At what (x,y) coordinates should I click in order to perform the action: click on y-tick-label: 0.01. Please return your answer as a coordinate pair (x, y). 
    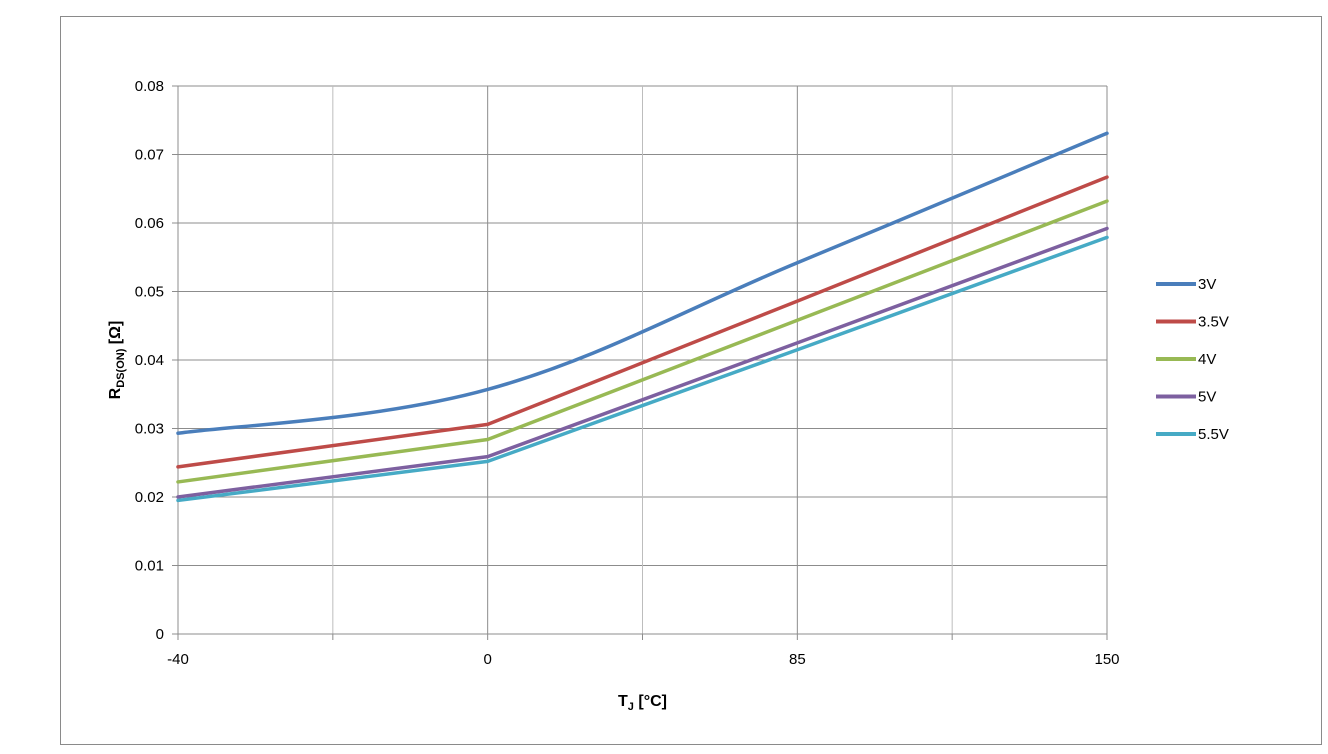
    Looking at the image, I should click on (149, 566).